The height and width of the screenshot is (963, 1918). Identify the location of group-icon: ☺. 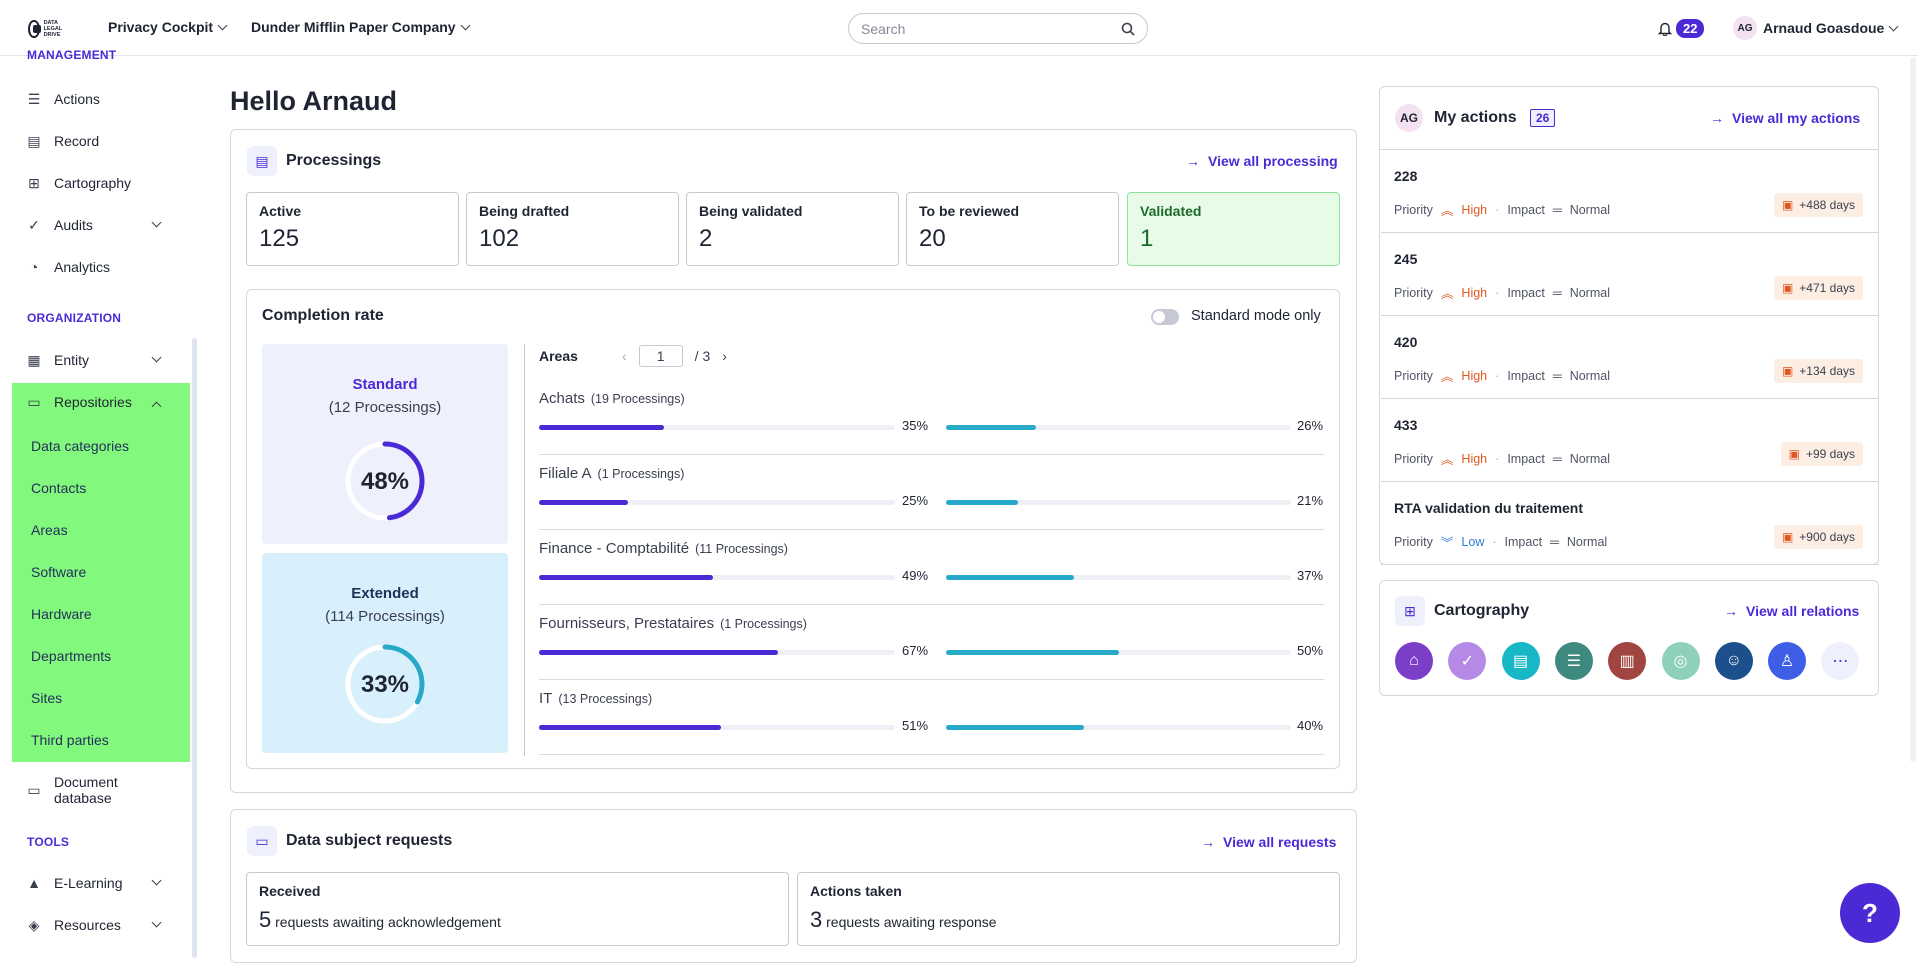
(1733, 661).